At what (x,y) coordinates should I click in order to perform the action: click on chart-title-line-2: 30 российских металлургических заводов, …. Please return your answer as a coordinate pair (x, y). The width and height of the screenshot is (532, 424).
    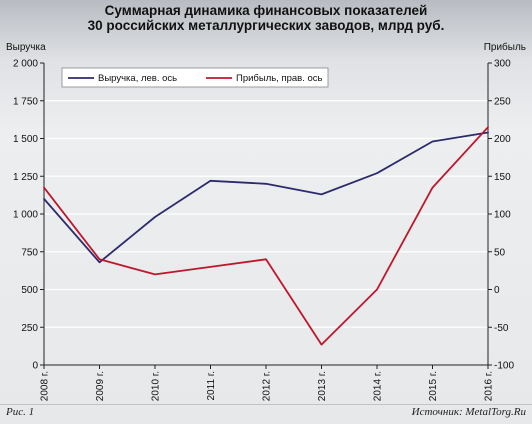
    Looking at the image, I should click on (266, 25).